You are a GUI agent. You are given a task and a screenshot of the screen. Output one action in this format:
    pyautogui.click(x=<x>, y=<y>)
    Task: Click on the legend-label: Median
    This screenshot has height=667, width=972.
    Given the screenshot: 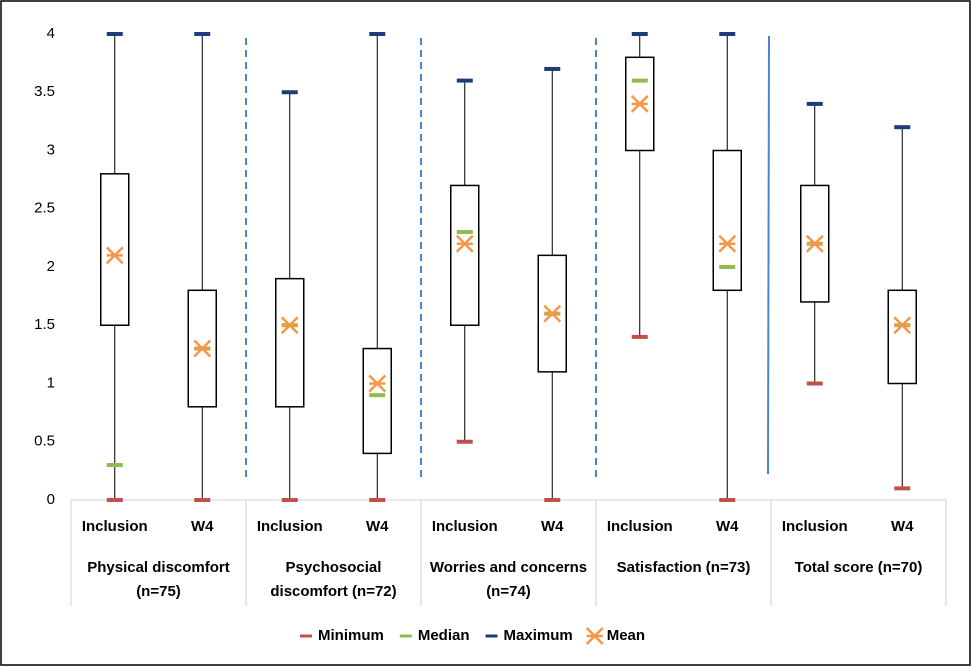 What is the action you would take?
    pyautogui.click(x=444, y=635)
    